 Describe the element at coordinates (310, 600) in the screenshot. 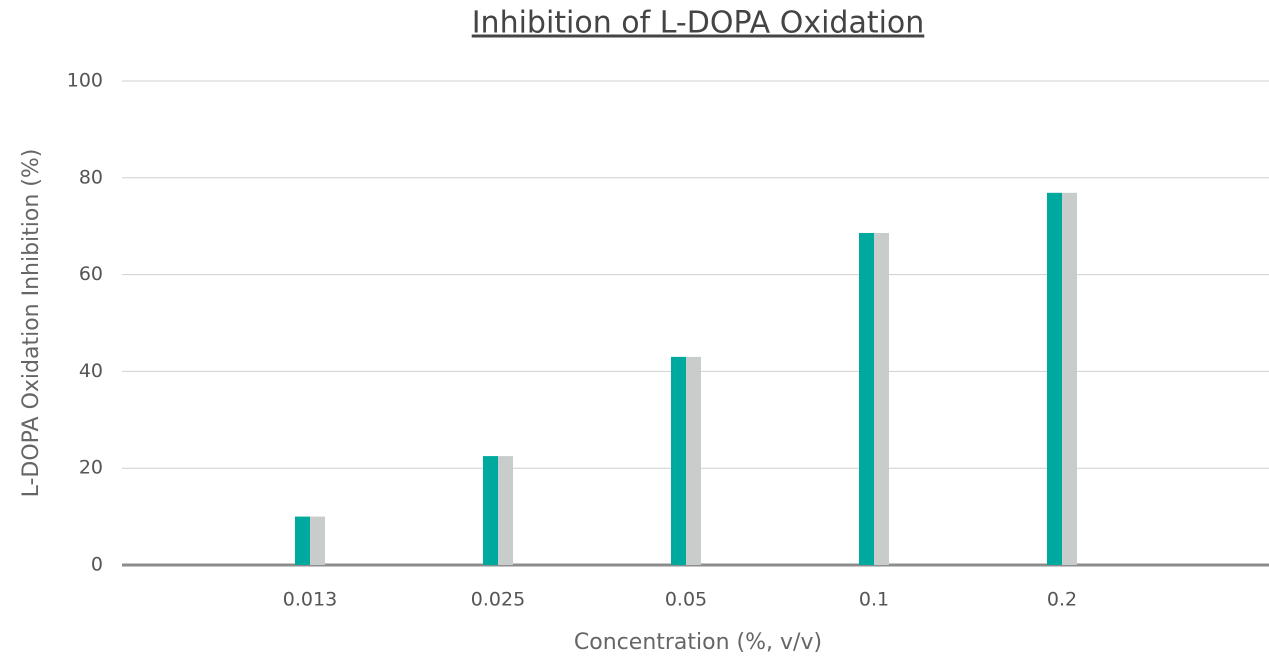

I see `x-tick-label: 0.013` at that location.